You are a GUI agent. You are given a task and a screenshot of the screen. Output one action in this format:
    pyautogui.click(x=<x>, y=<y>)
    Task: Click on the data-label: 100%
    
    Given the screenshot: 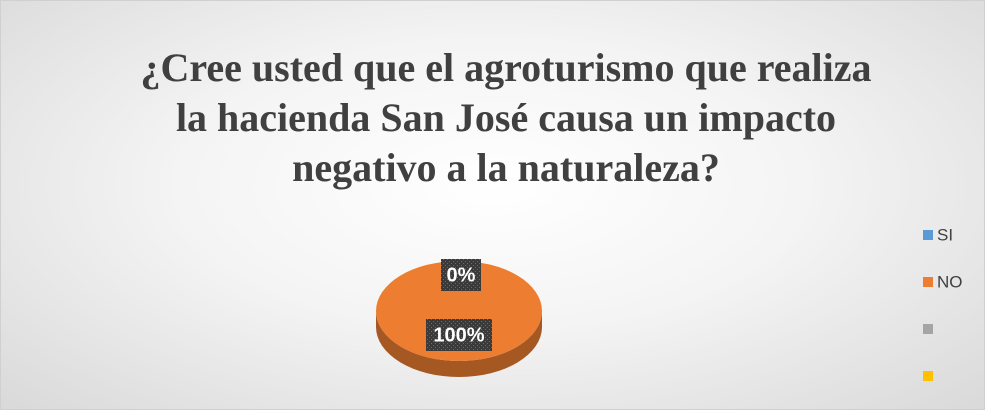 What is the action you would take?
    pyautogui.click(x=458, y=335)
    